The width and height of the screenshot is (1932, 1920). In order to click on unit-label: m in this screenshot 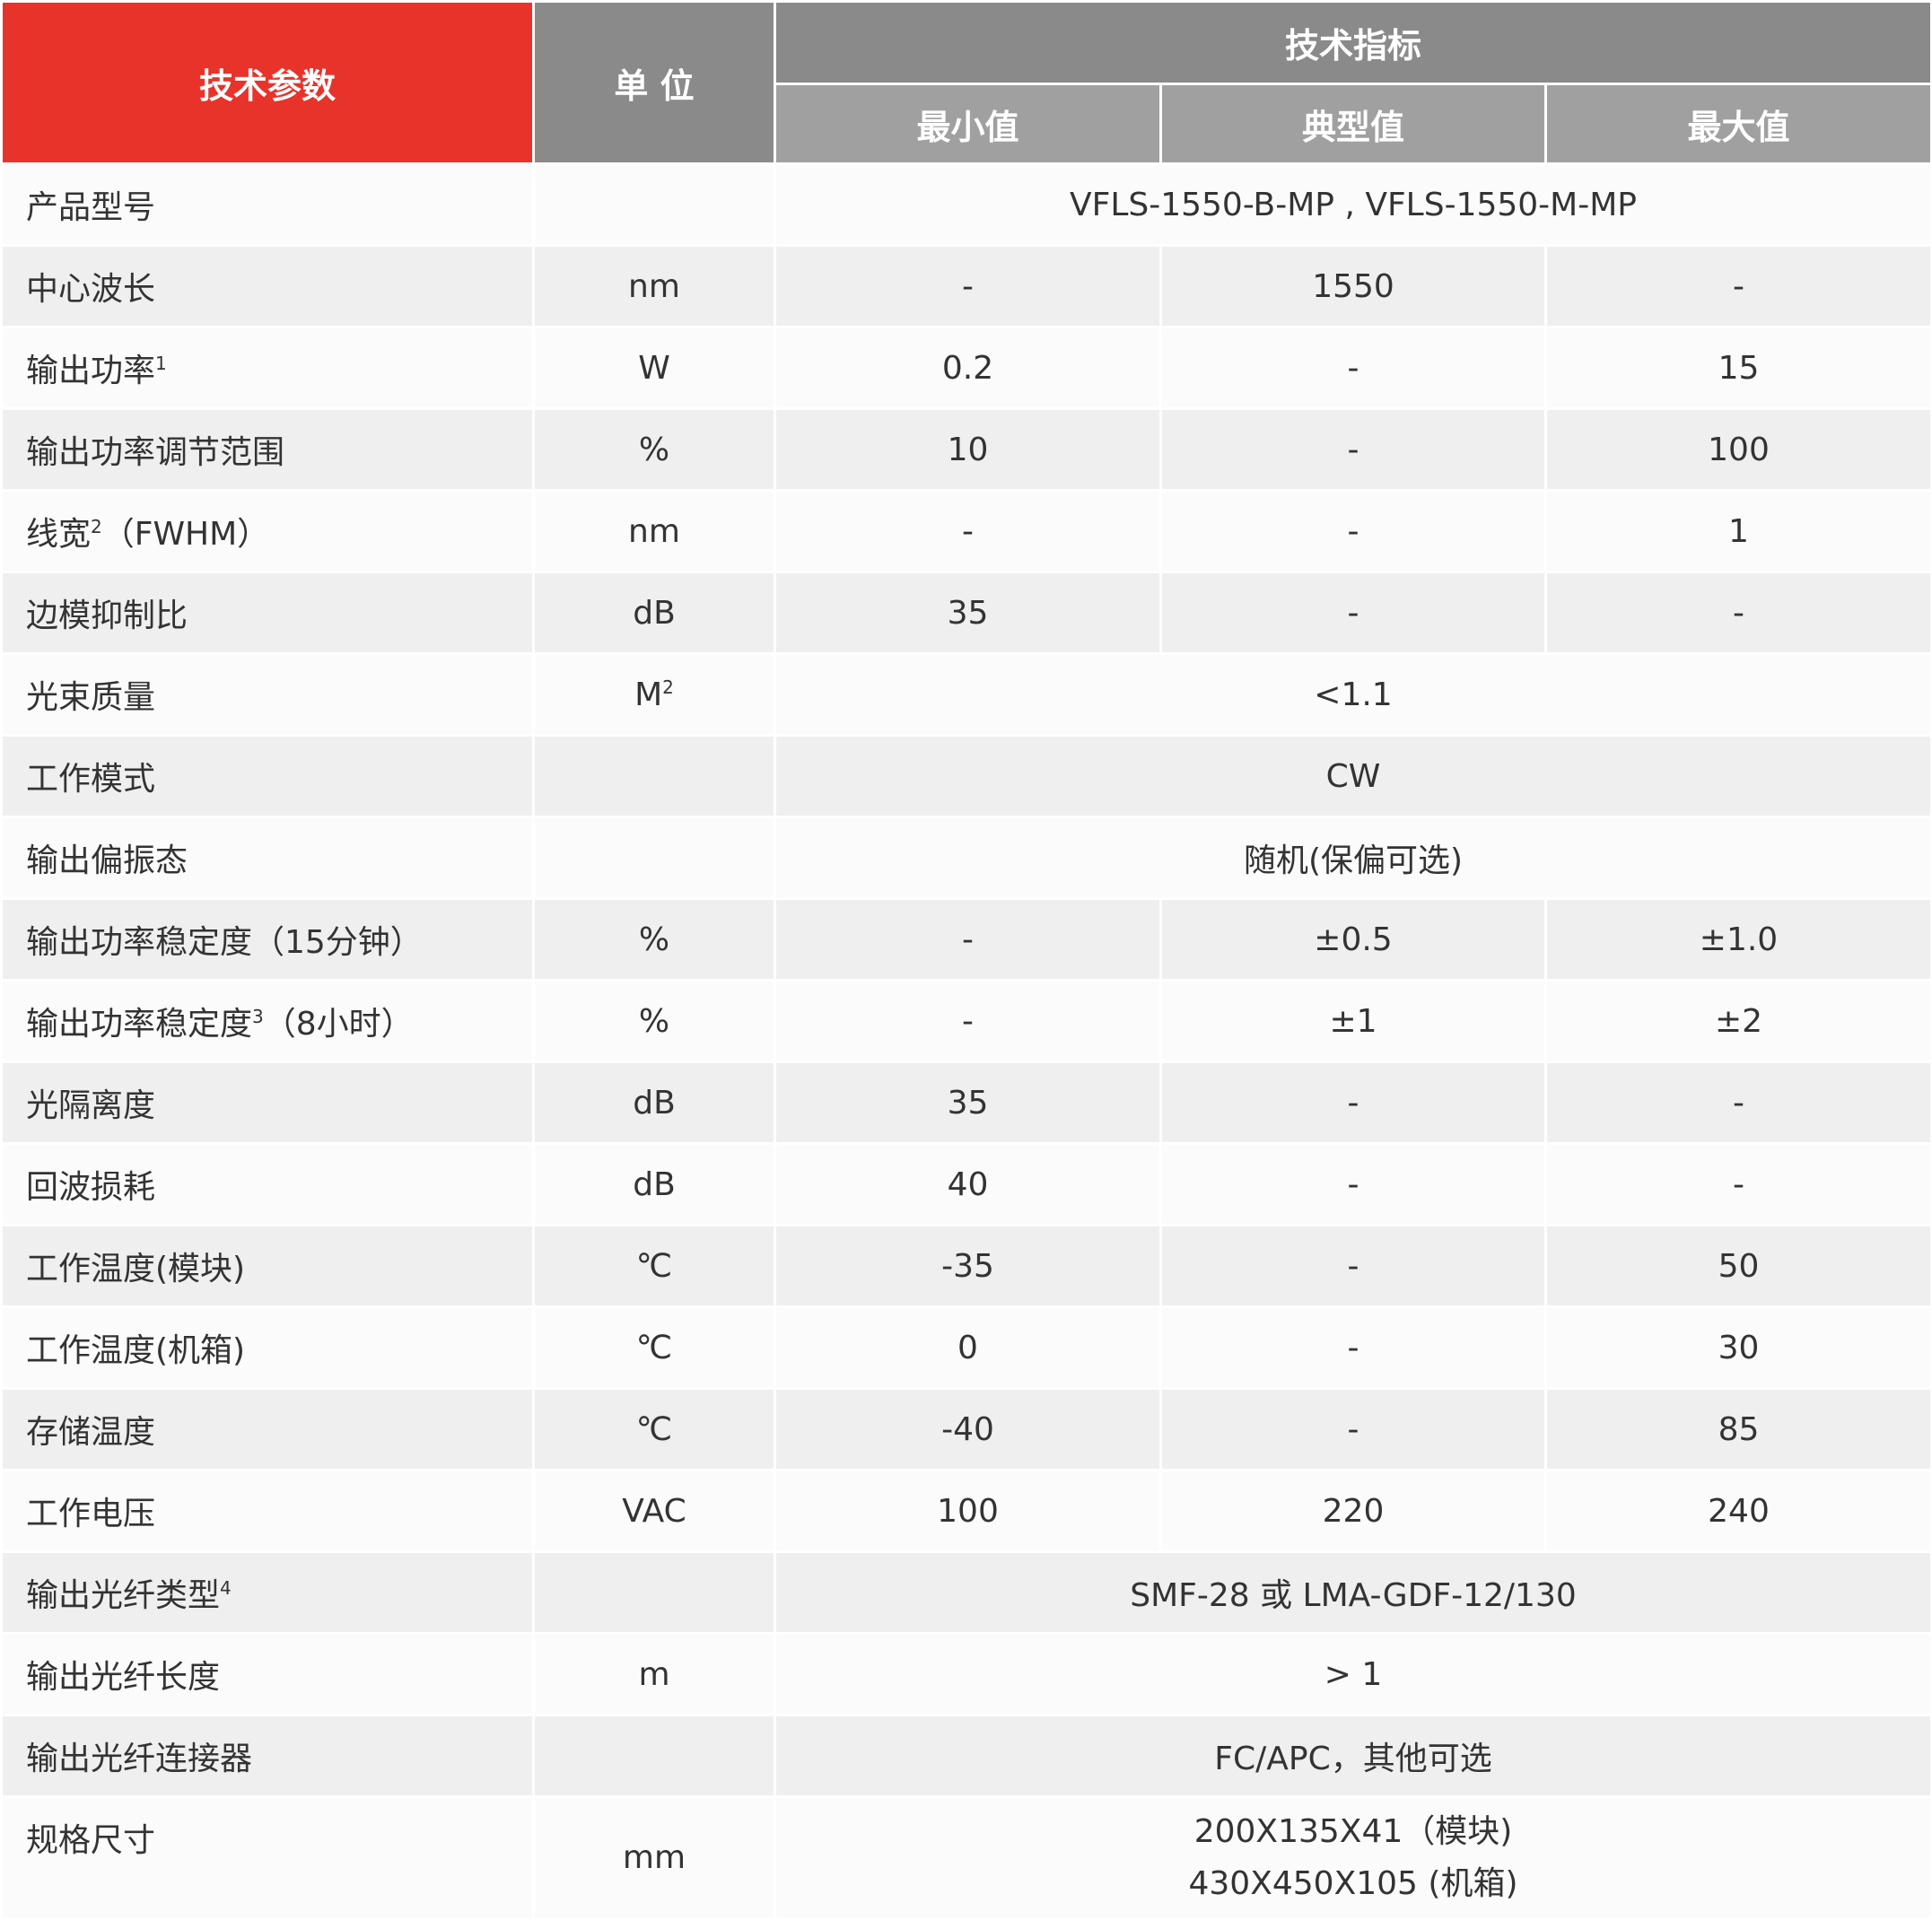, I will do `click(654, 1674)`.